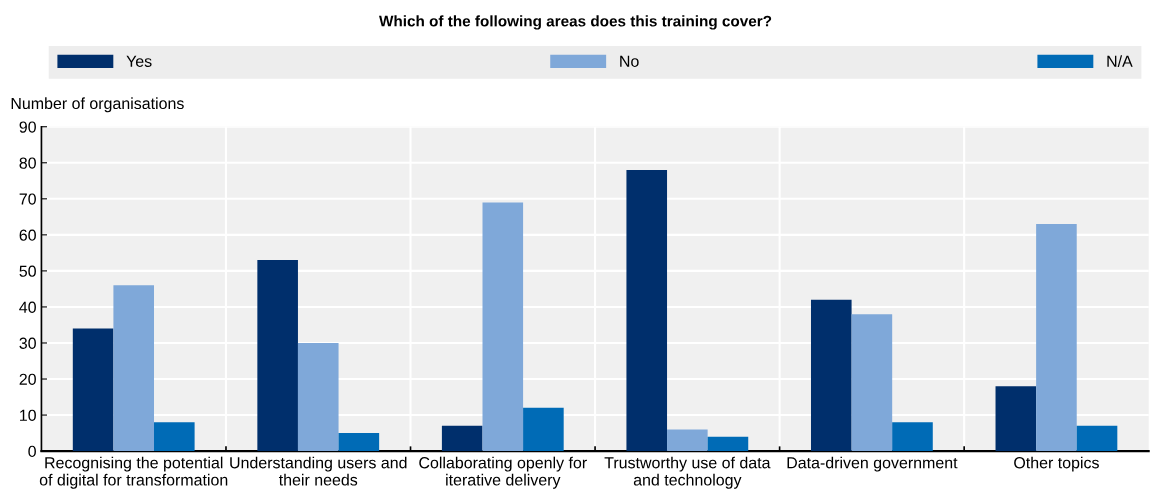 The height and width of the screenshot is (499, 1151). I want to click on y-tick-label: 10, so click(28, 415).